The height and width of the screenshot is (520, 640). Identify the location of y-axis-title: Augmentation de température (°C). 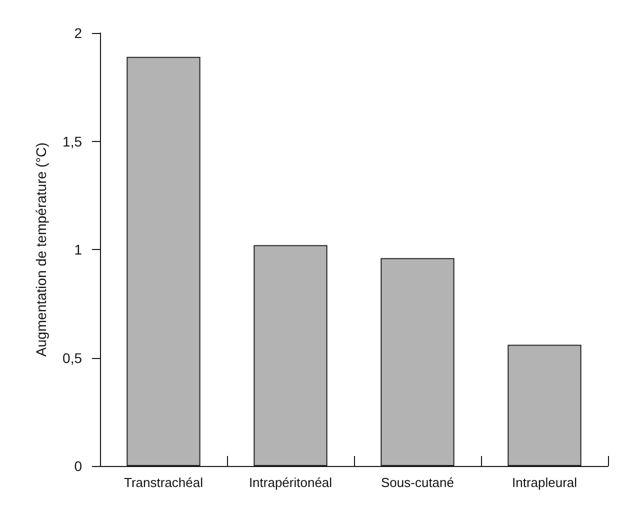
(41, 249).